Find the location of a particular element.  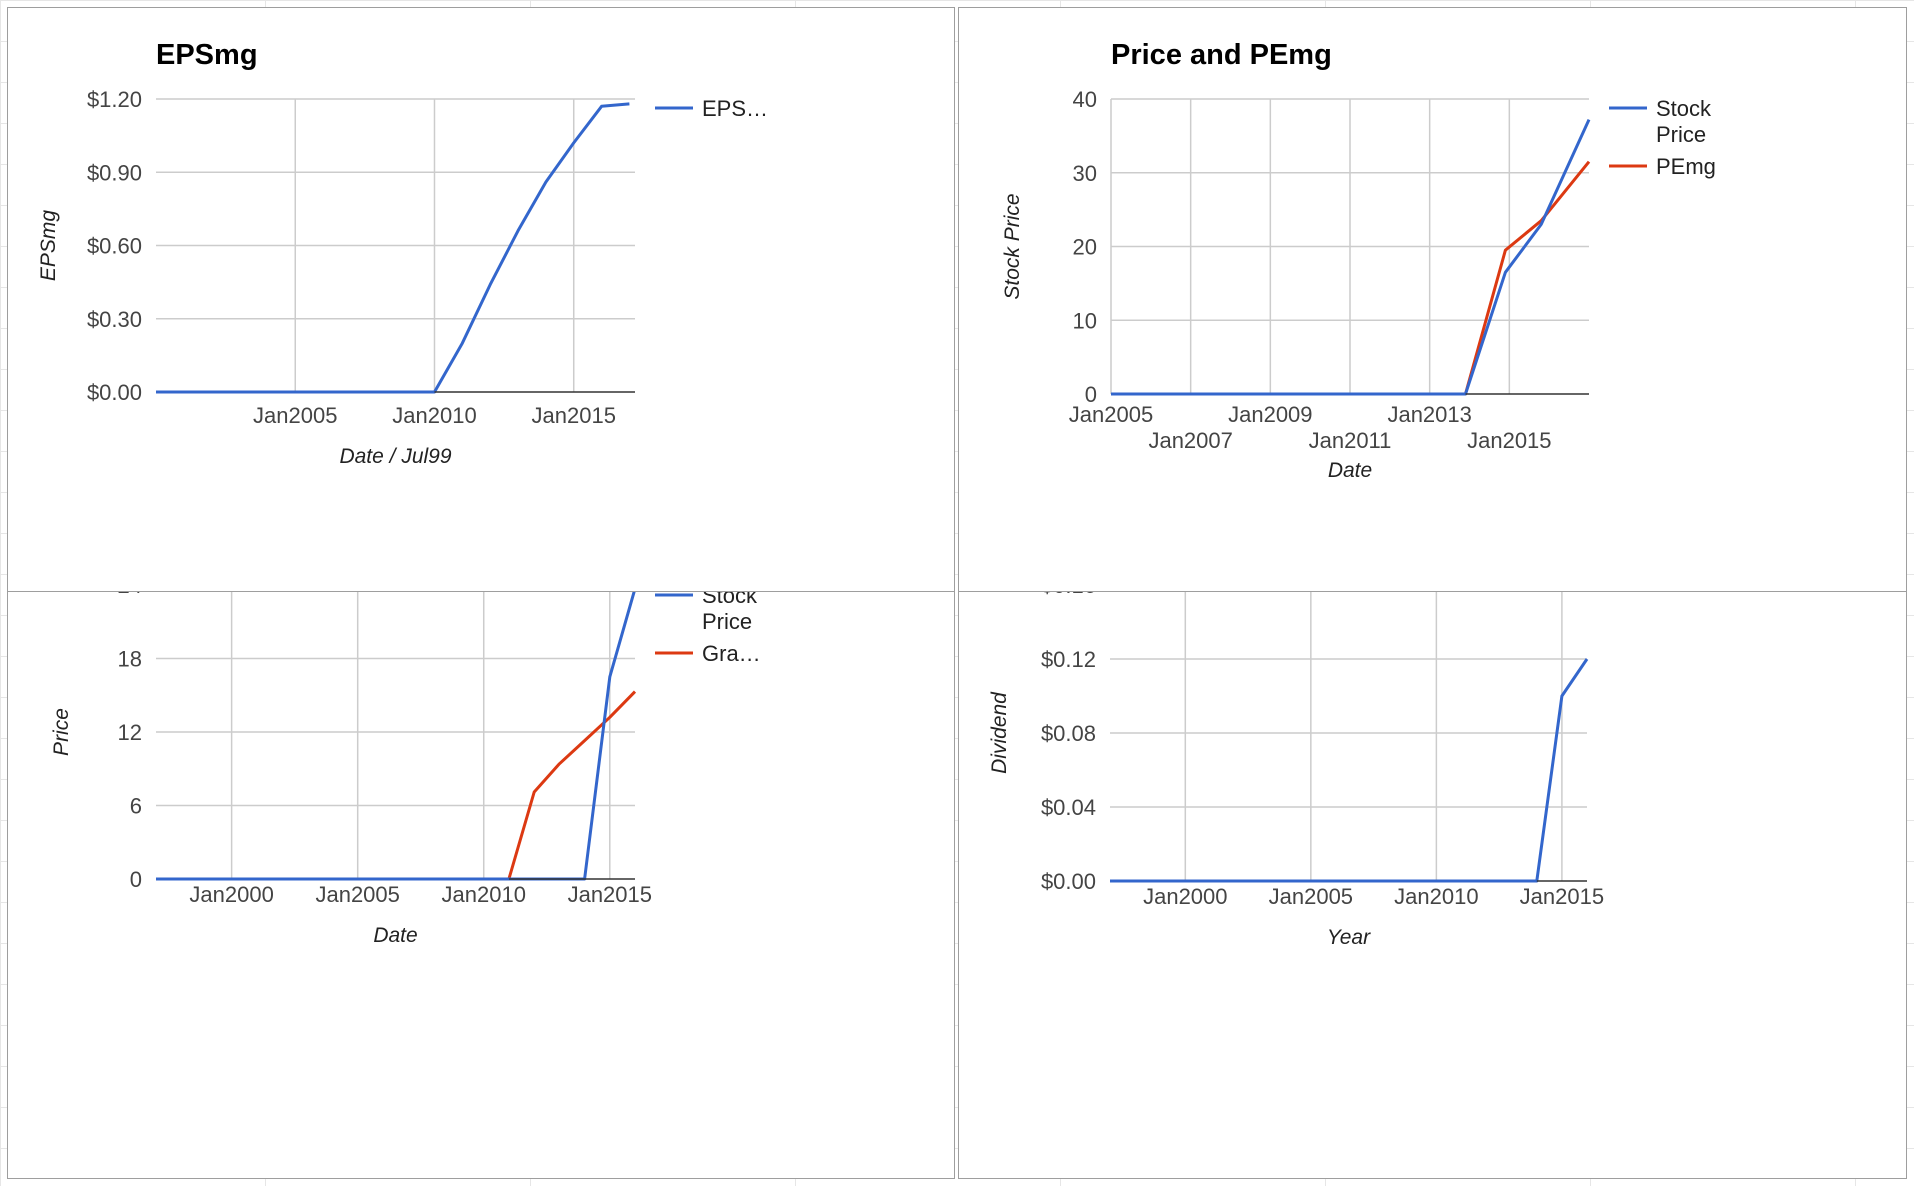

y-tick-label: $0.60 is located at coordinates (114, 246).